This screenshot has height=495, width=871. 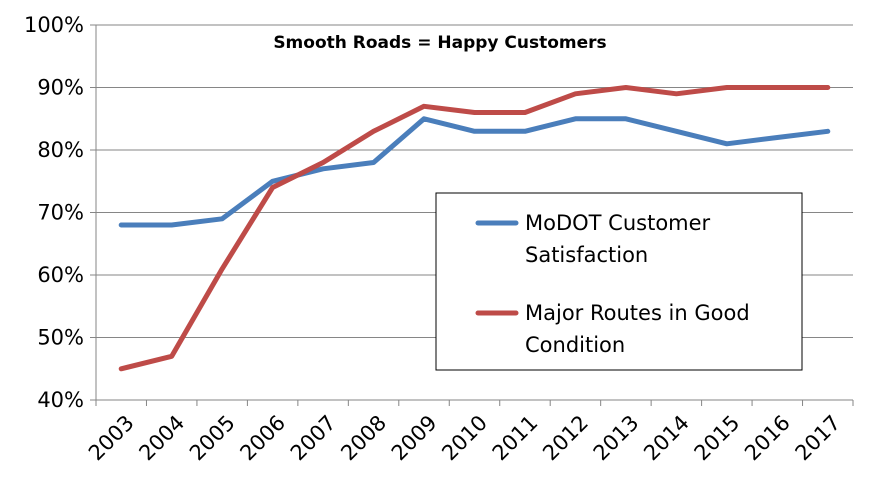 What do you see at coordinates (565, 438) in the screenshot?
I see `x-tick-label: 2012` at bounding box center [565, 438].